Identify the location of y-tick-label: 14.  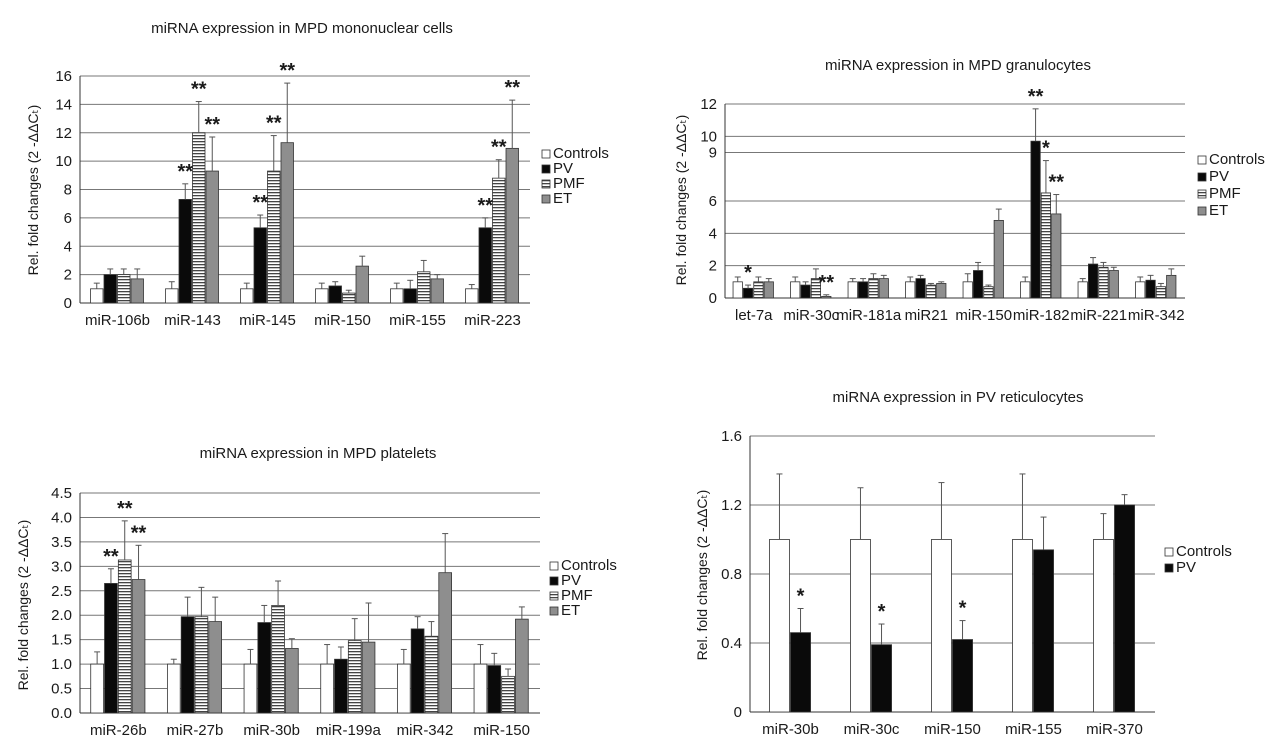
(63, 104).